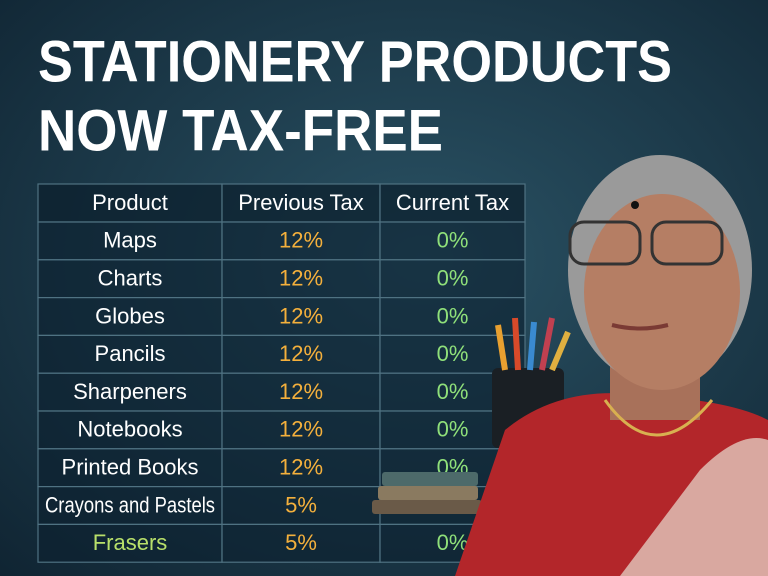 This screenshot has width=768, height=576. I want to click on saree-border, so click(694, 507).